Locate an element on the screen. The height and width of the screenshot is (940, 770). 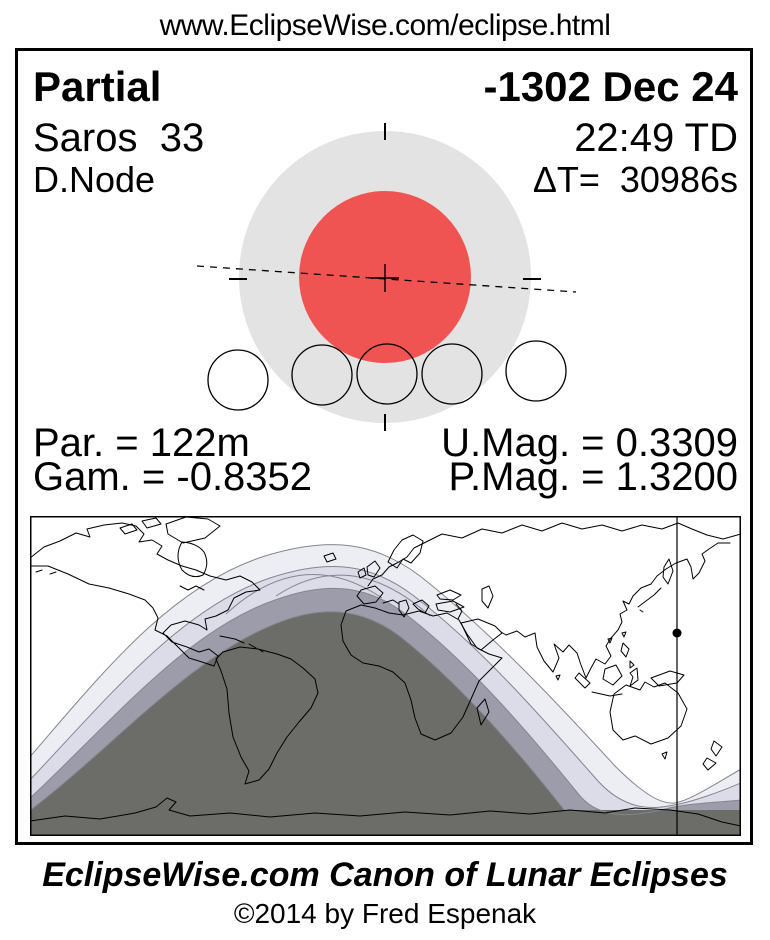
shadow-axis-ticks is located at coordinates (385, 277).